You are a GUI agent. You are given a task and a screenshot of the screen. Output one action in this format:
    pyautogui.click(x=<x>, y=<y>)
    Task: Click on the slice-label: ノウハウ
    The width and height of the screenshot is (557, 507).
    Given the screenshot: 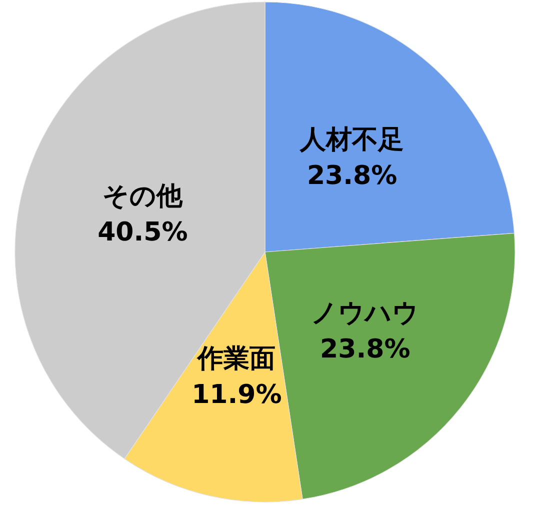 What is the action you would take?
    pyautogui.click(x=365, y=313)
    